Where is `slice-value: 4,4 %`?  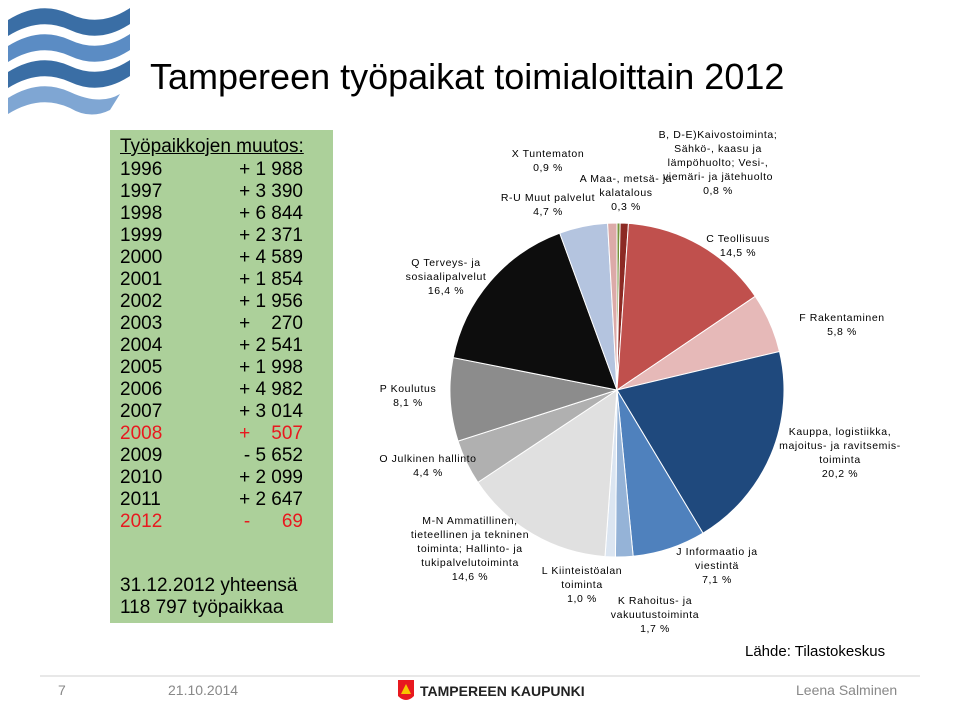
slice-value: 4,4 % is located at coordinates (428, 473).